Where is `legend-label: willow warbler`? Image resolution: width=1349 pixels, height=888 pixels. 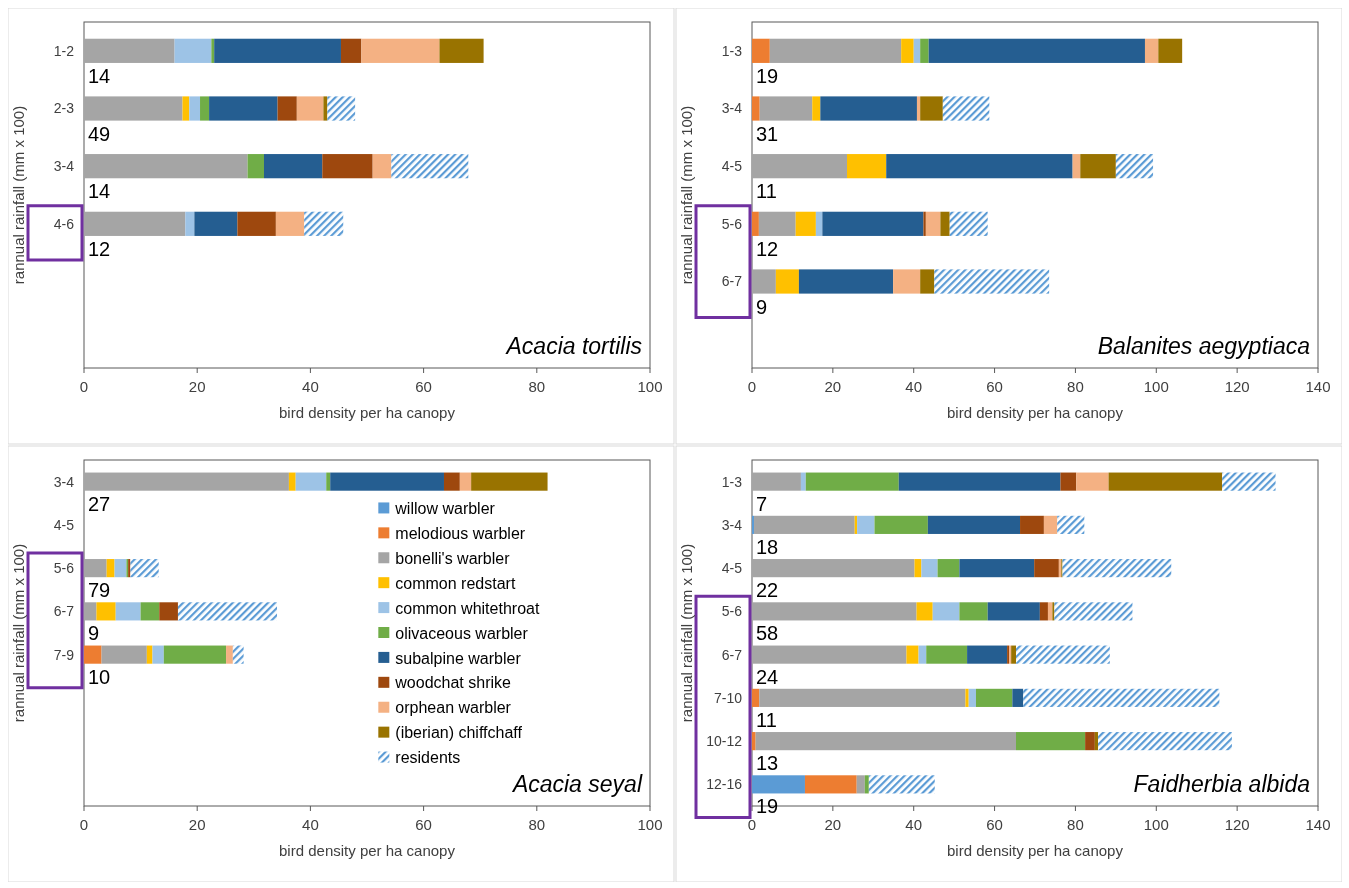 legend-label: willow warbler is located at coordinates (445, 509).